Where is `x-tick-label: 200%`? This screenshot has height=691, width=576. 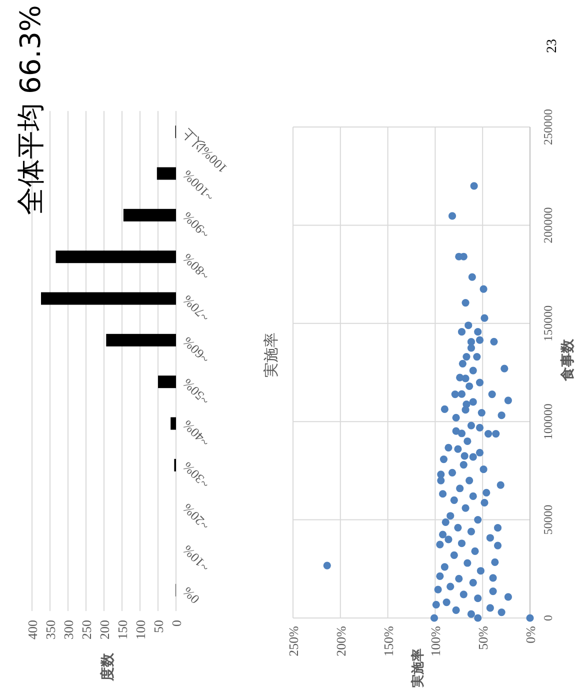 x-tick-label: 200% is located at coordinates (340, 641).